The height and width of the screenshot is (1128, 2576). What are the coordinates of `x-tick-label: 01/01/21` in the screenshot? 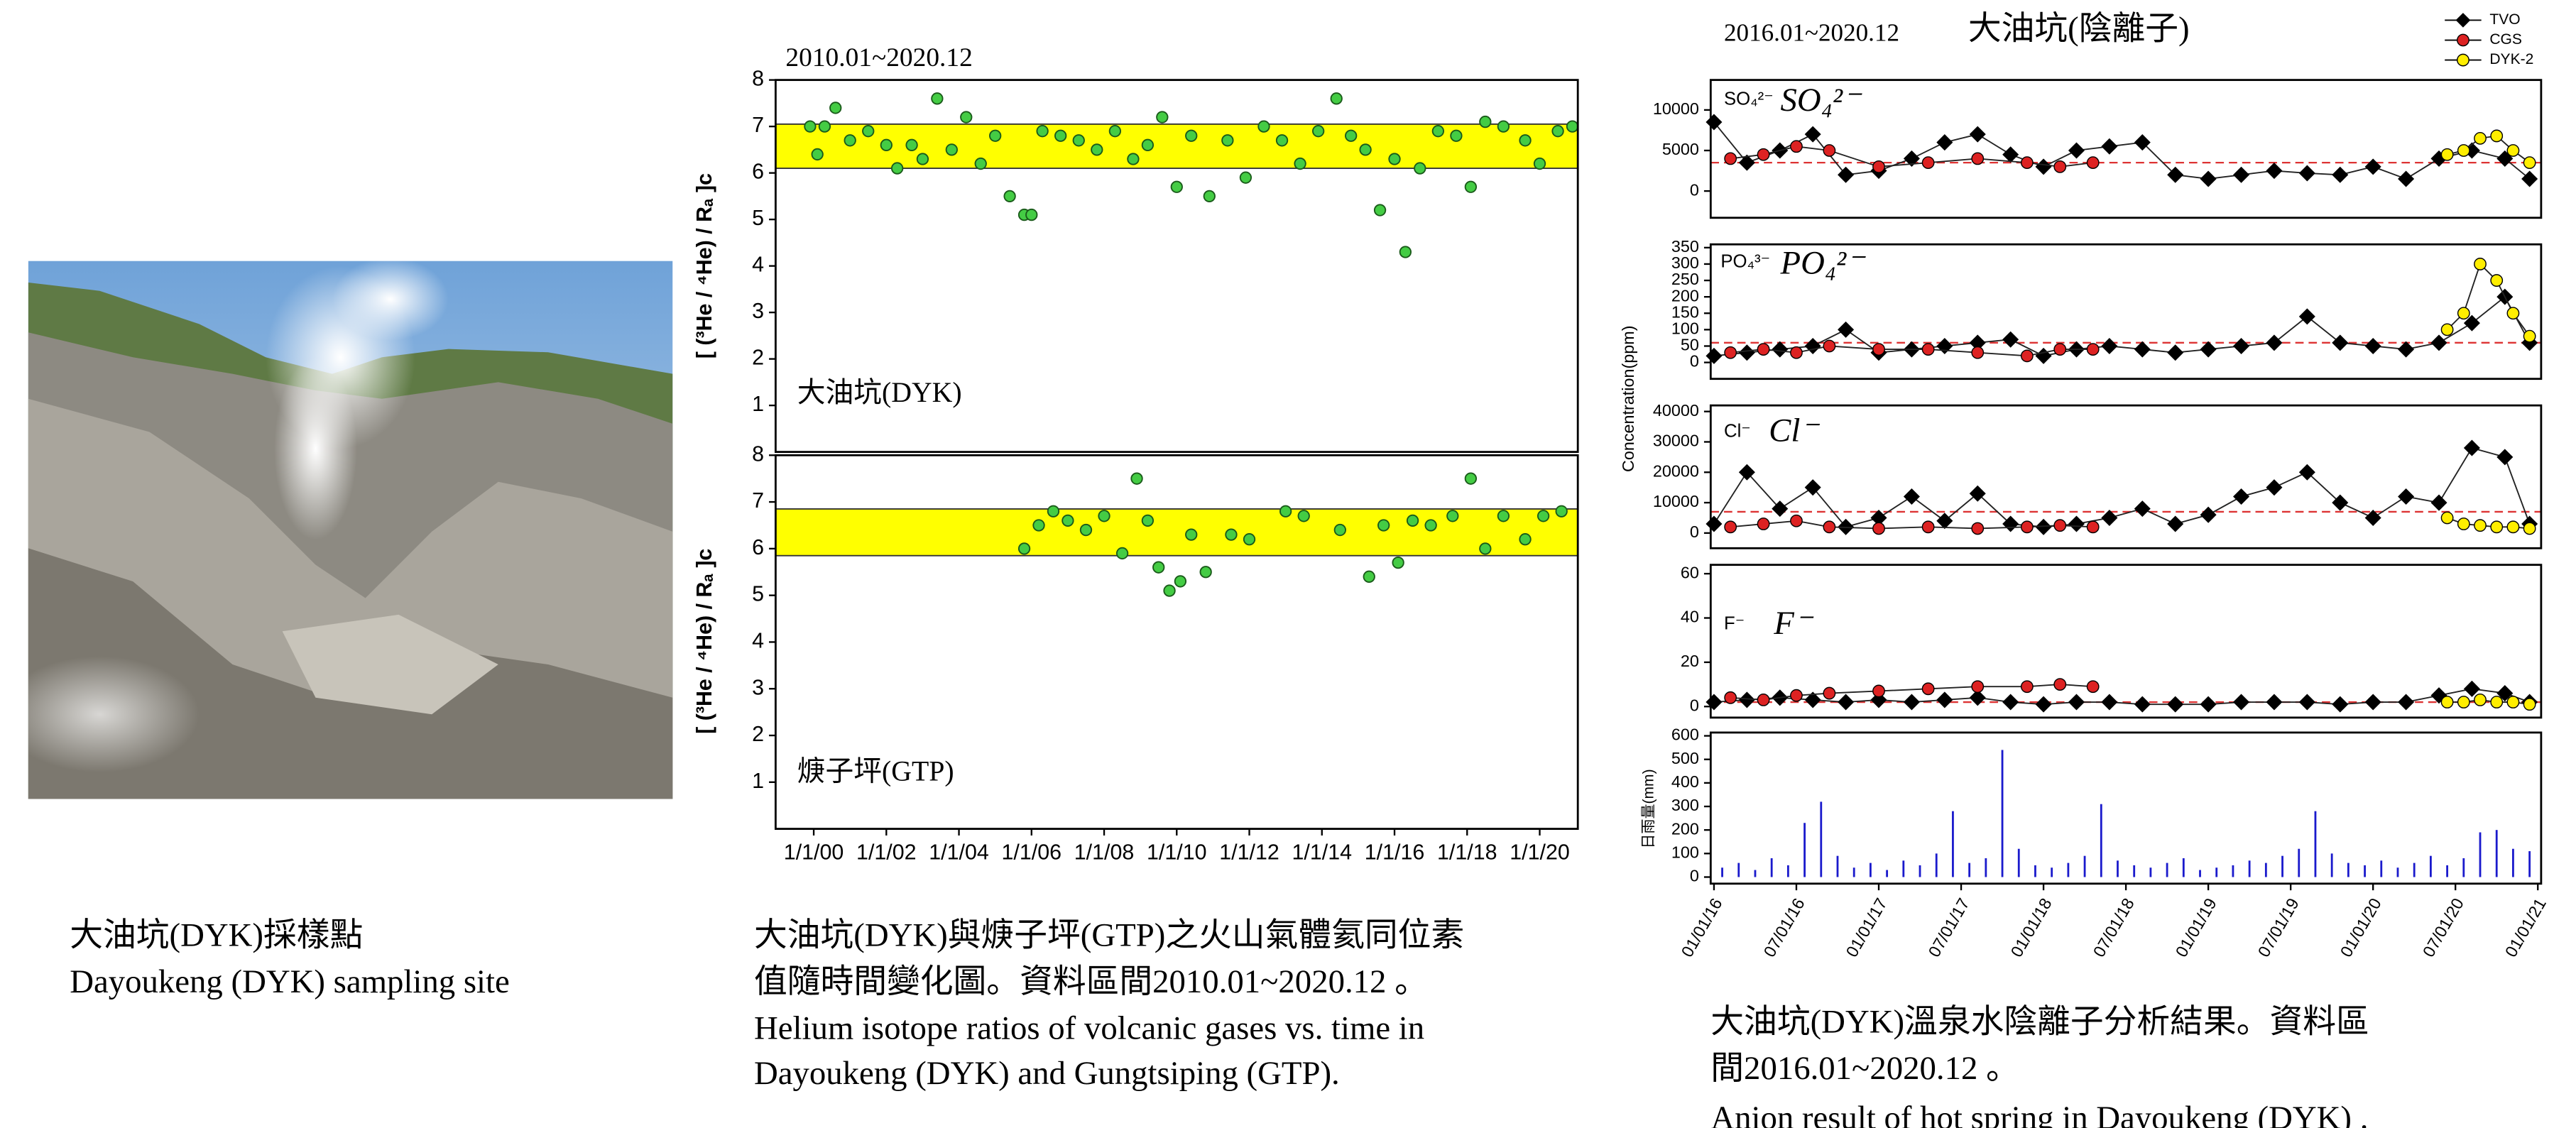 It's located at (2525, 927).